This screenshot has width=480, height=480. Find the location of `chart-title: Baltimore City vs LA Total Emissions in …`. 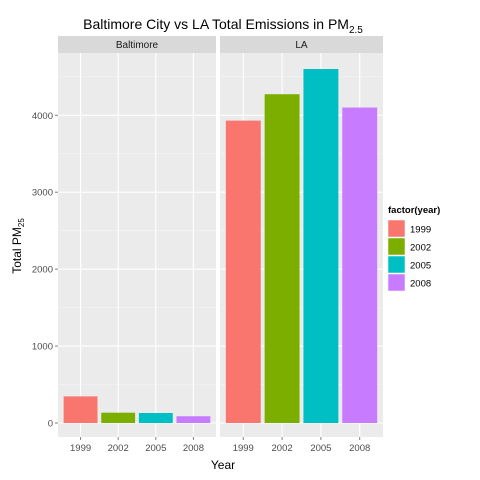

chart-title: Baltimore City vs LA Total Emissions in … is located at coordinates (223, 26).